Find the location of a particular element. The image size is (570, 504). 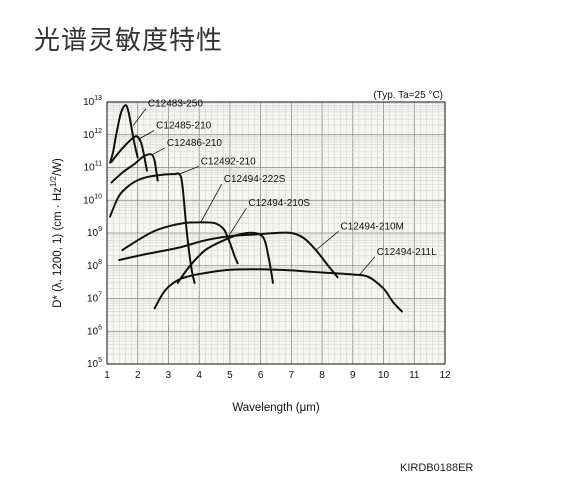

x-tick-label: 10 is located at coordinates (384, 375).